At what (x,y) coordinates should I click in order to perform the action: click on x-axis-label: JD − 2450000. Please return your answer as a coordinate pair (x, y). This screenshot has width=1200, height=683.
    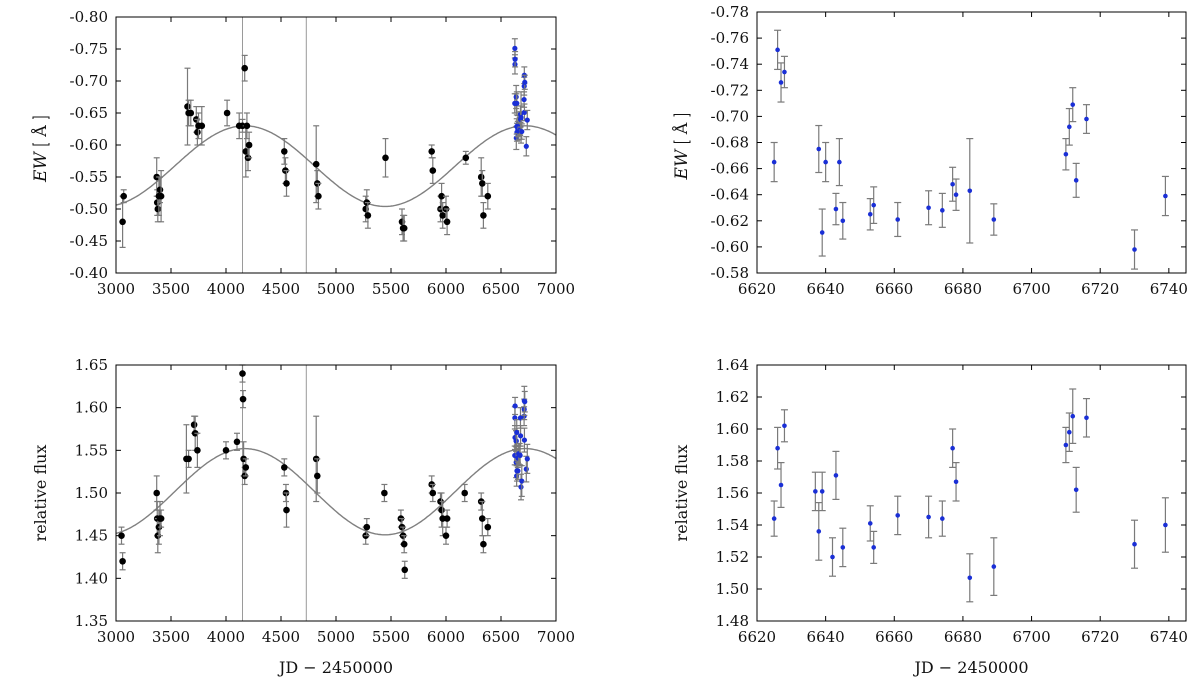
    Looking at the image, I should click on (970, 667).